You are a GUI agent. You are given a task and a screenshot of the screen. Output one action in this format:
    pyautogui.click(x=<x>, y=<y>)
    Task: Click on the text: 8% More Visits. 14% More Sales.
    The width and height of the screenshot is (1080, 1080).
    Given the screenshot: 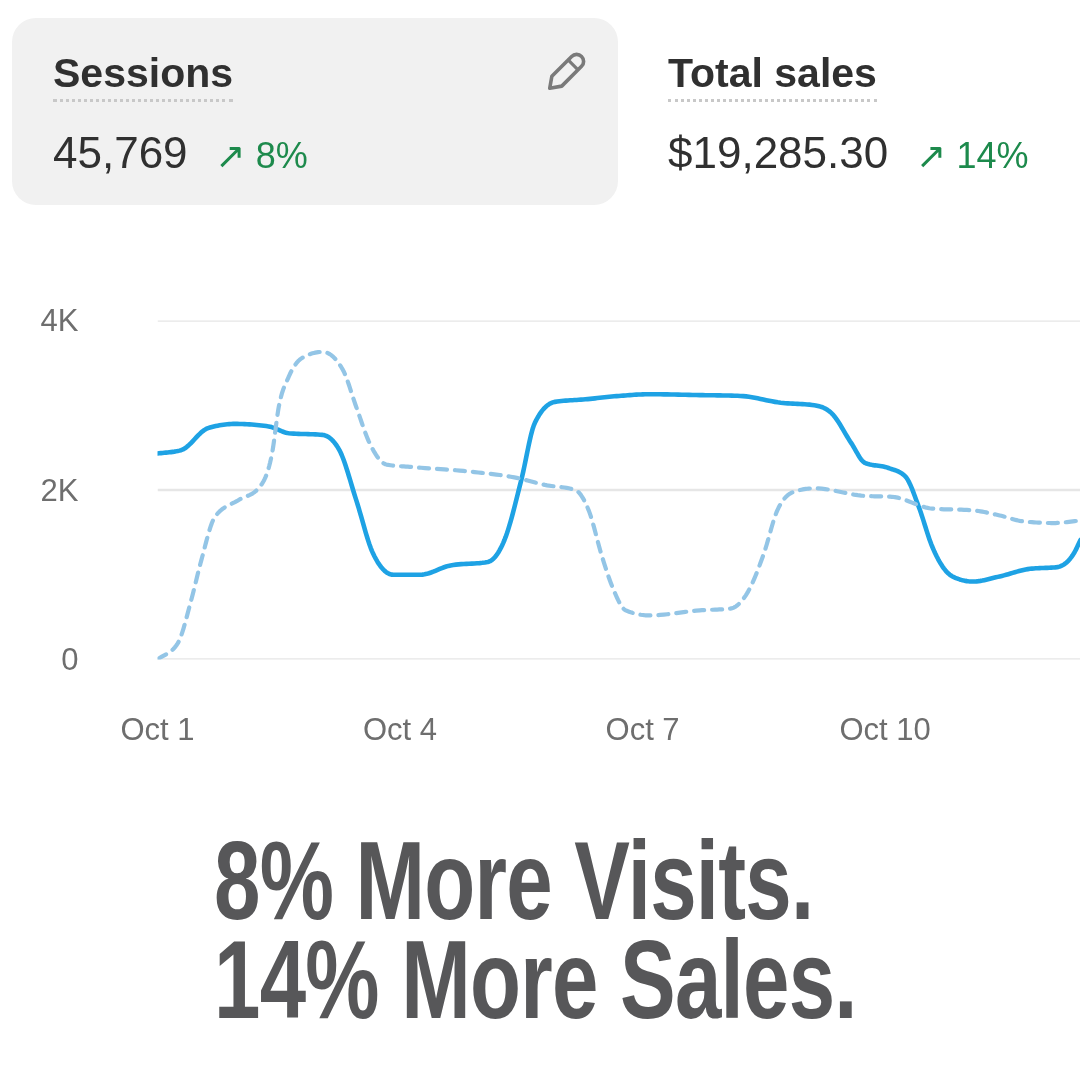 What is the action you would take?
    pyautogui.click(x=535, y=930)
    